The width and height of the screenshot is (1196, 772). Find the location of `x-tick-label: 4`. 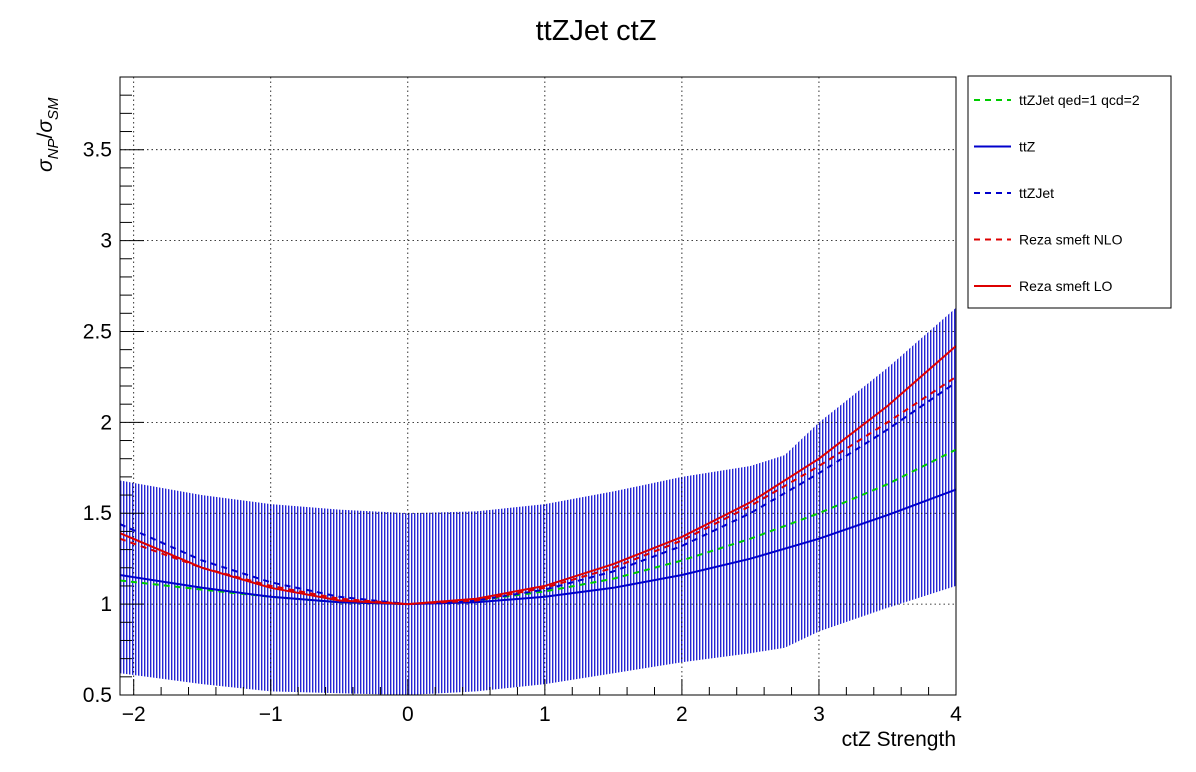

x-tick-label: 4 is located at coordinates (956, 714).